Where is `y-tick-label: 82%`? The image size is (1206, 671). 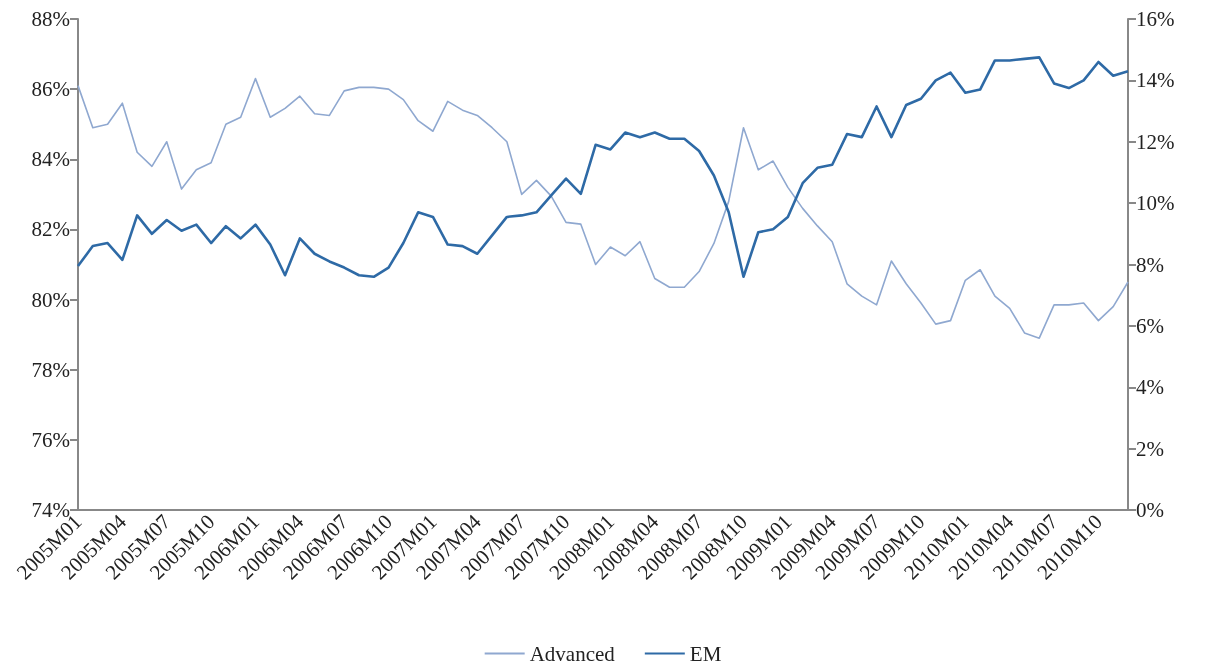 y-tick-label: 82% is located at coordinates (50, 229).